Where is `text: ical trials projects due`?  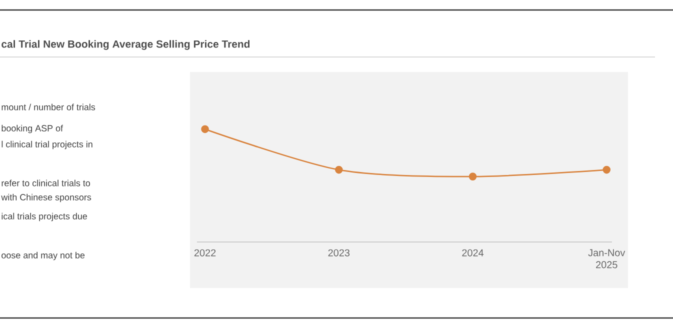 text: ical trials projects due is located at coordinates (45, 217).